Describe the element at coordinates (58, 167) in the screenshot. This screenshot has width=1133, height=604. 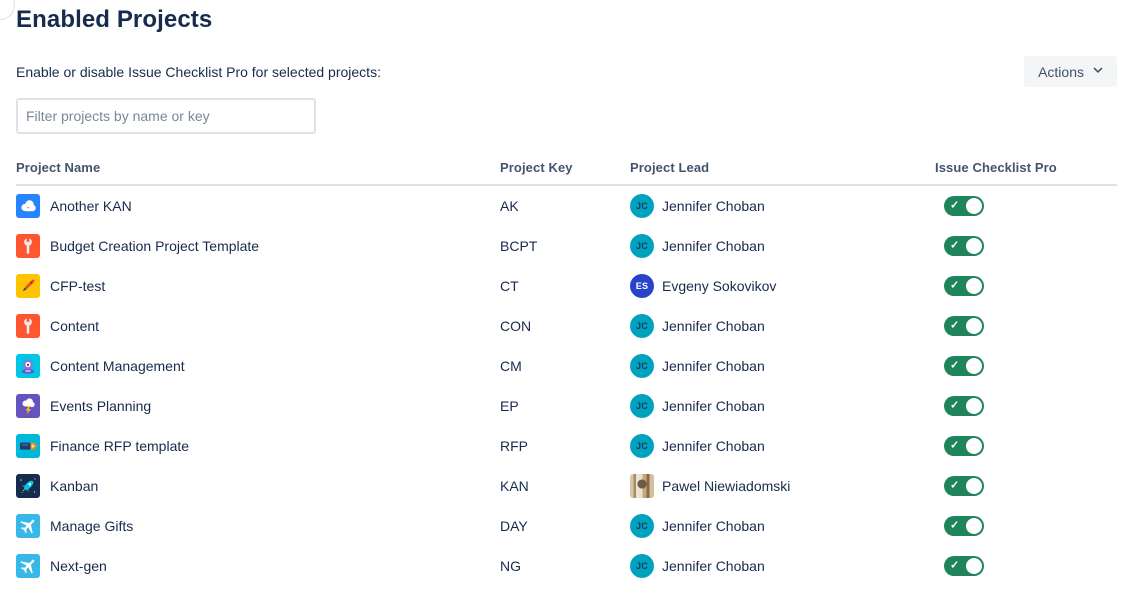
I see `column-header-project-name: Project Name` at that location.